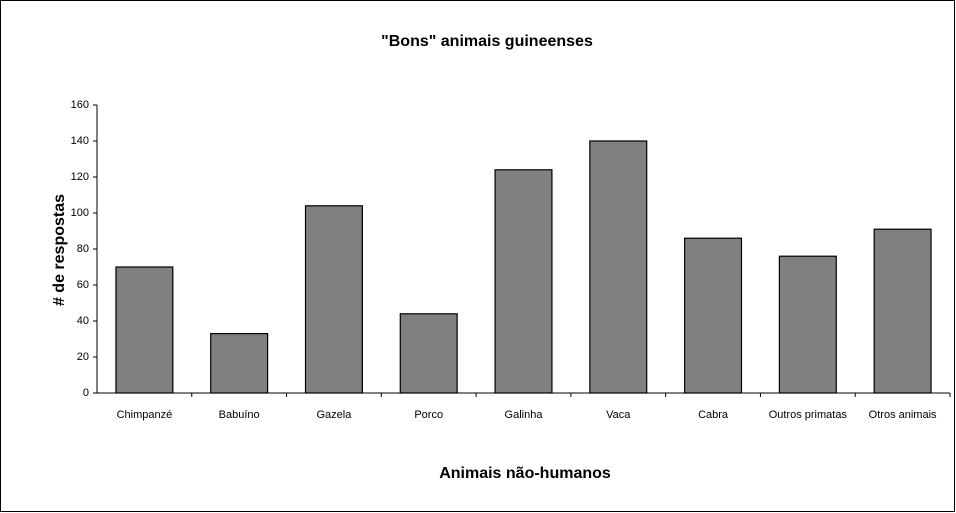 Image resolution: width=956 pixels, height=513 pixels. I want to click on y-tick-label: 80, so click(83, 249).